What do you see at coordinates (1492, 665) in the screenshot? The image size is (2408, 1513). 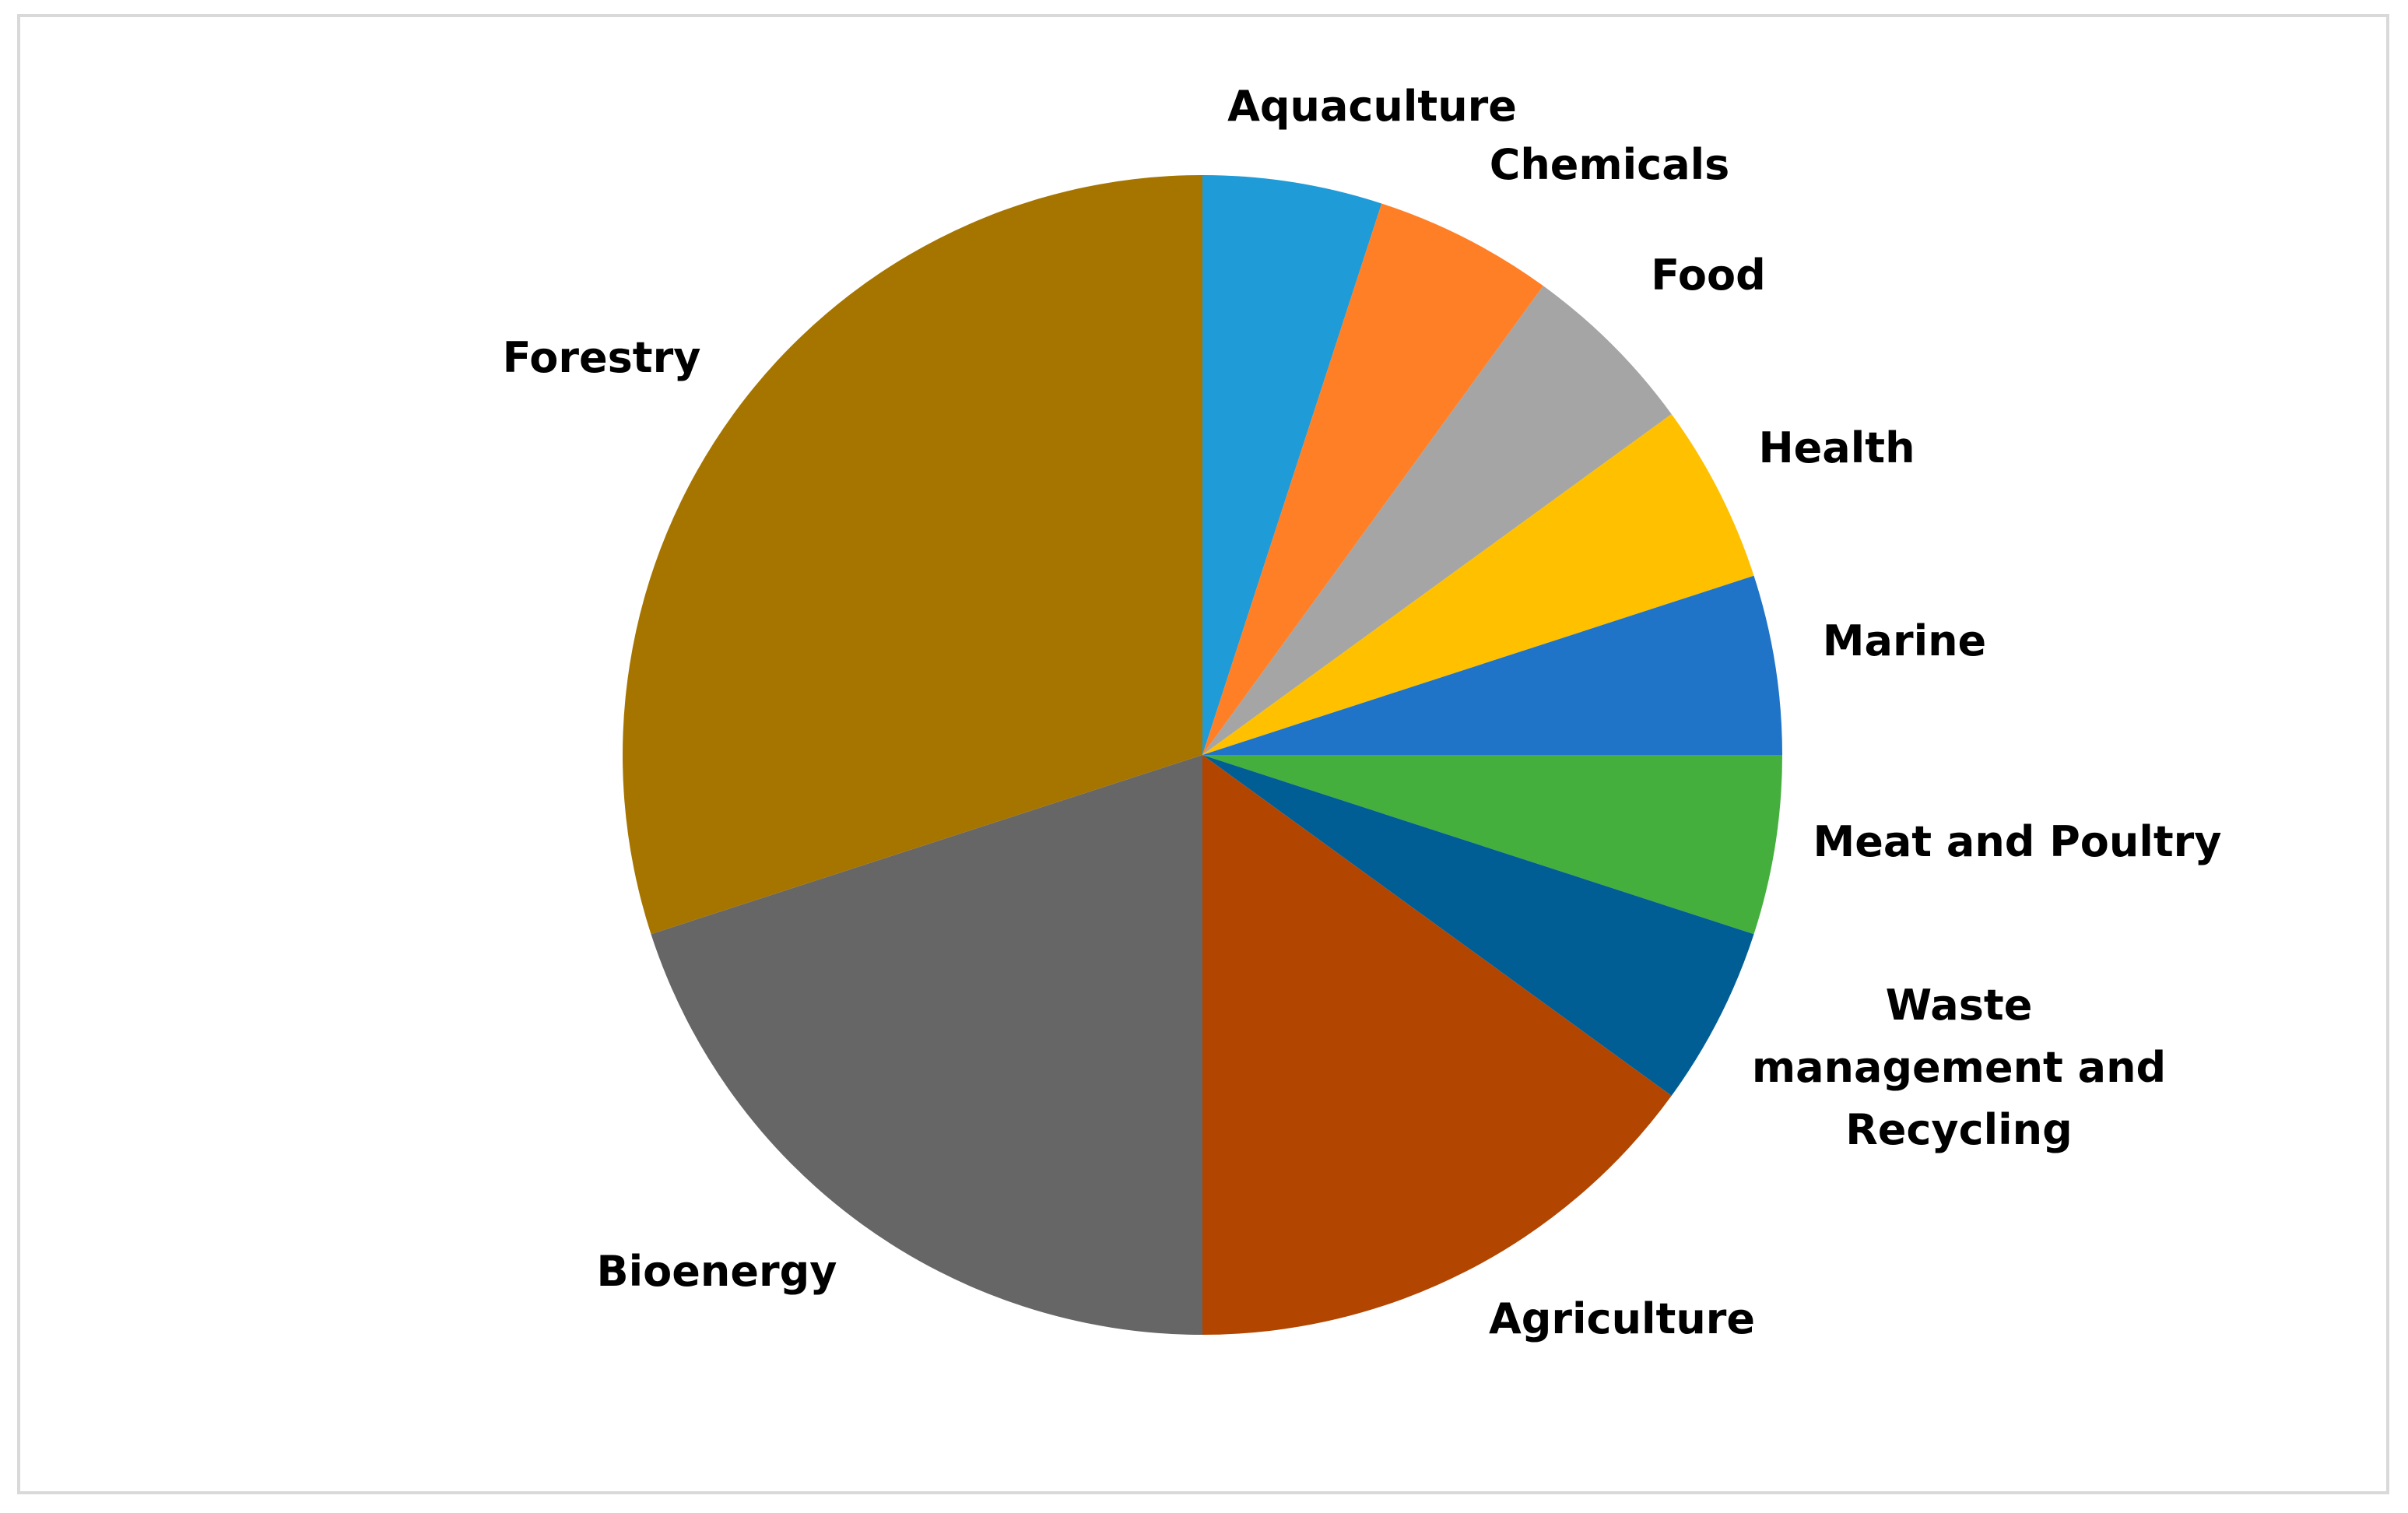 I see `pie-slice-marine` at bounding box center [1492, 665].